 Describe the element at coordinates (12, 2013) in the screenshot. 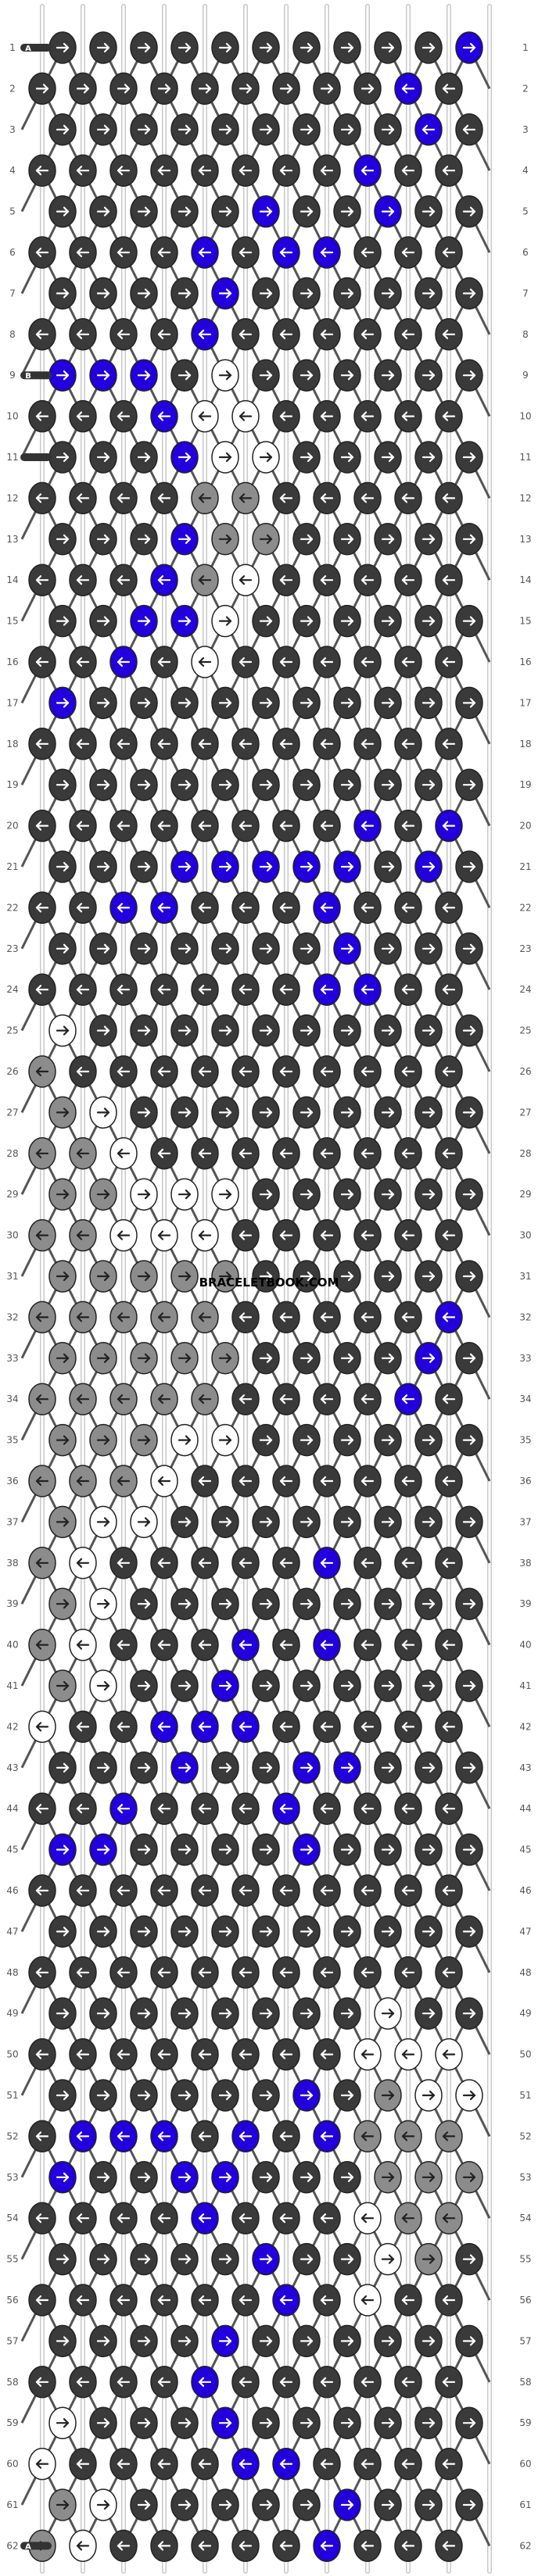

I see `row-number-left: 49` at that location.